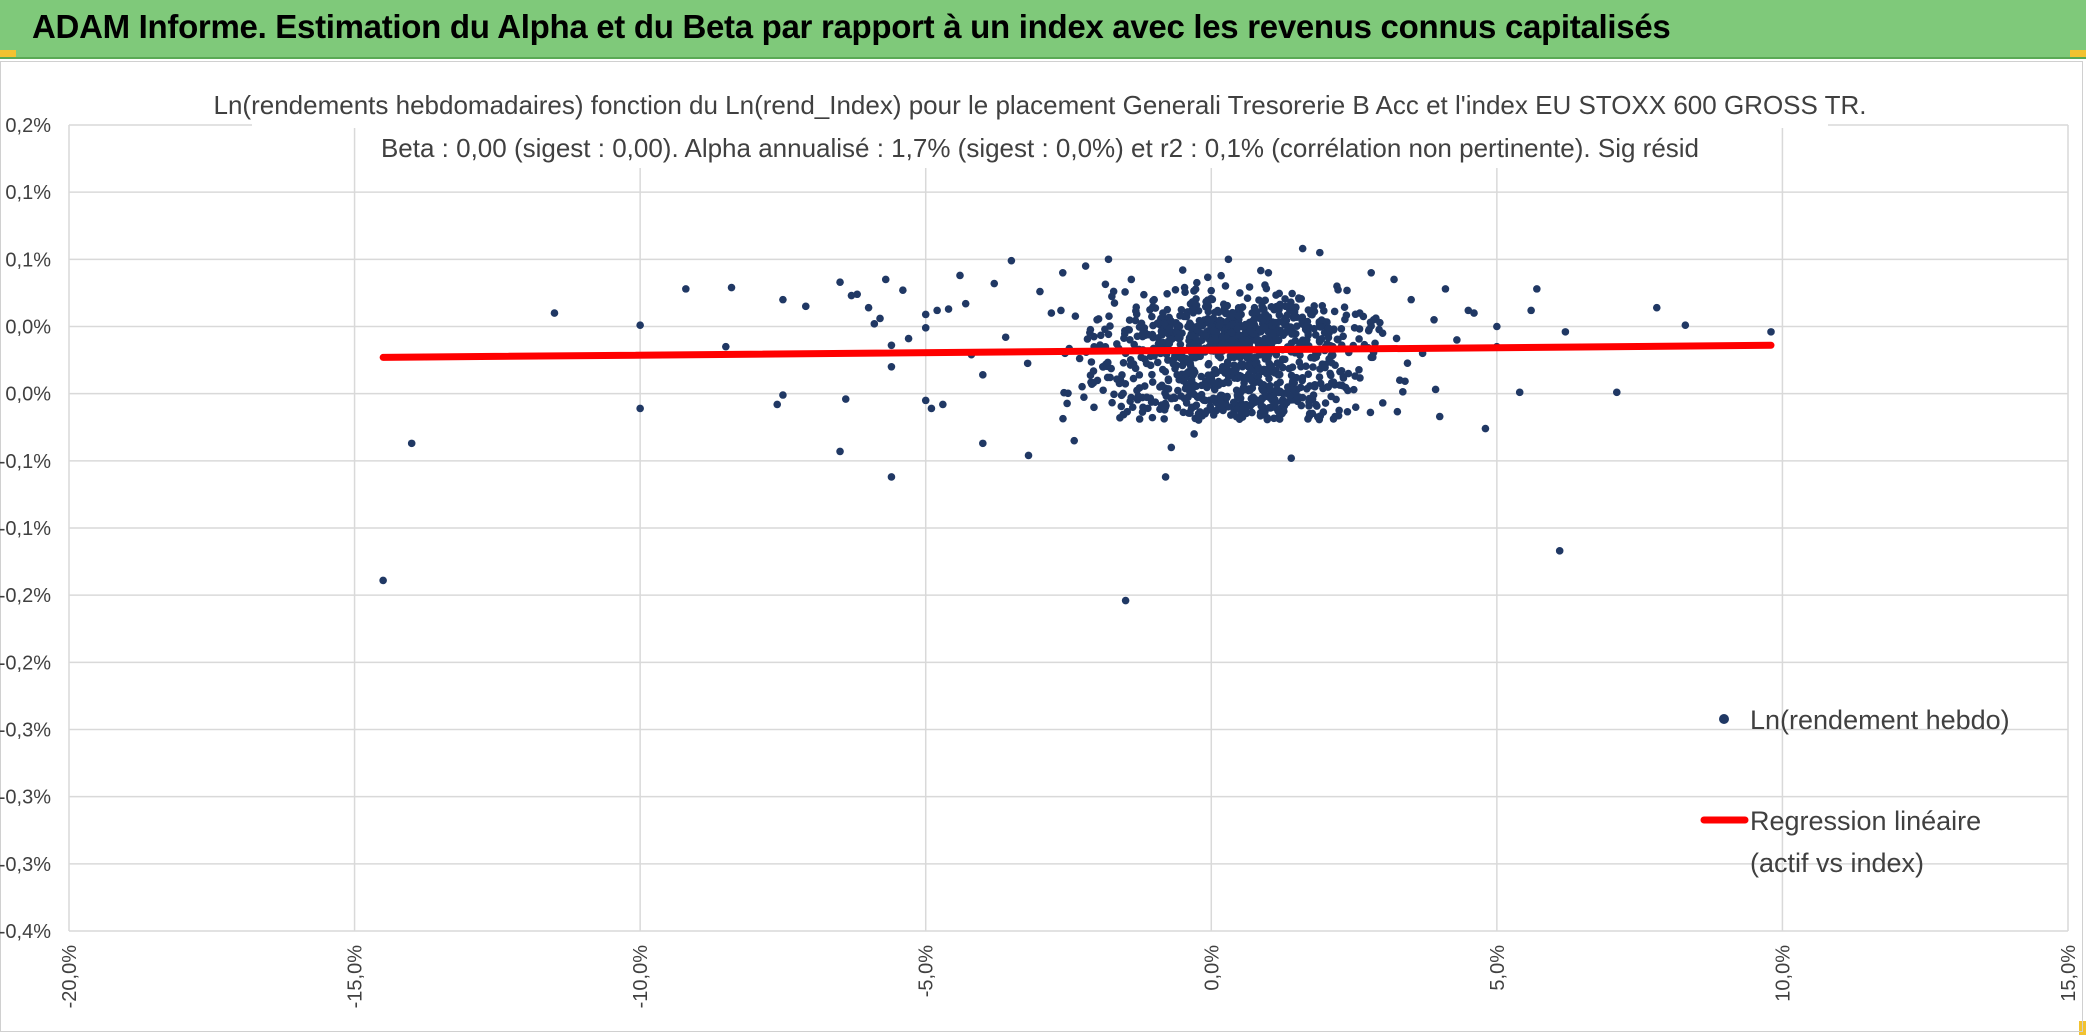 This screenshot has height=1035, width=2086. I want to click on x-tick-label: -5,0%, so click(927, 971).